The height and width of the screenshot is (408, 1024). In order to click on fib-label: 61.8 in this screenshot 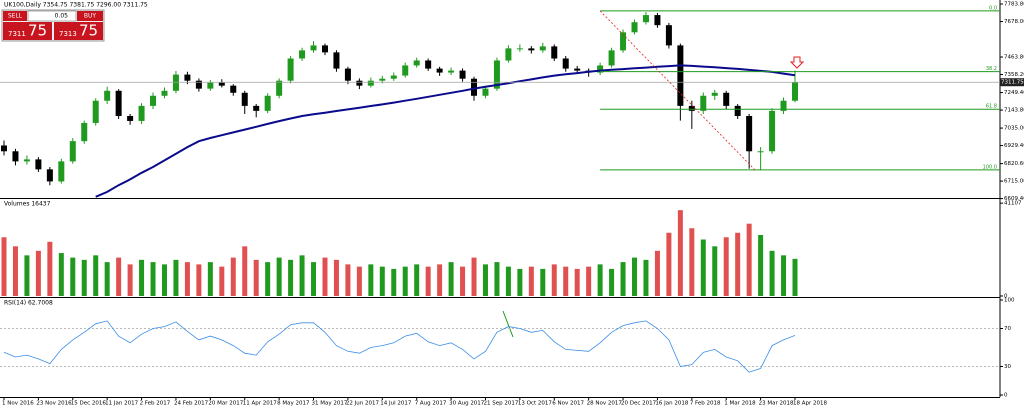, I will do `click(991, 107)`.